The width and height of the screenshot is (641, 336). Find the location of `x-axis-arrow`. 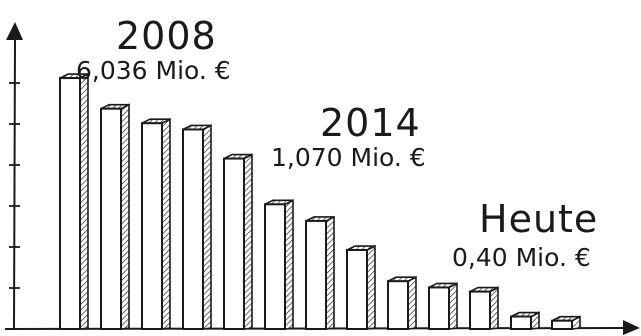

x-axis-arrow is located at coordinates (631, 327).